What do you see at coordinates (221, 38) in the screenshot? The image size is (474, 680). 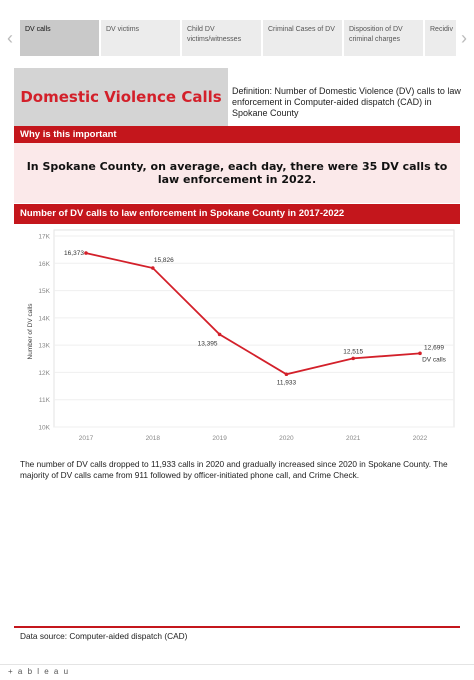 I see `tab-child-dv-victims: Child DV victims/witnesses` at bounding box center [221, 38].